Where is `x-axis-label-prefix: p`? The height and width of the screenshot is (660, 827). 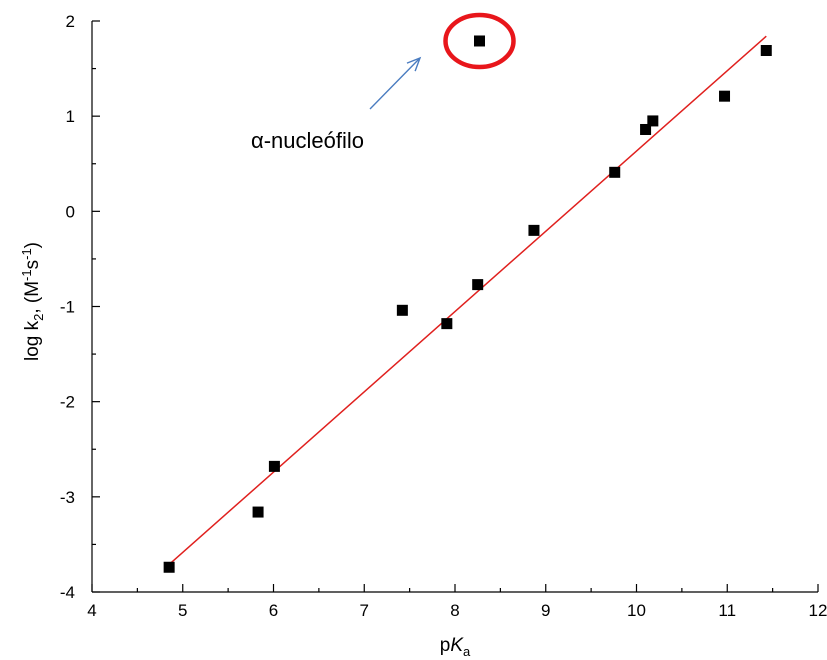
x-axis-label-prefix: p is located at coordinates (445, 645).